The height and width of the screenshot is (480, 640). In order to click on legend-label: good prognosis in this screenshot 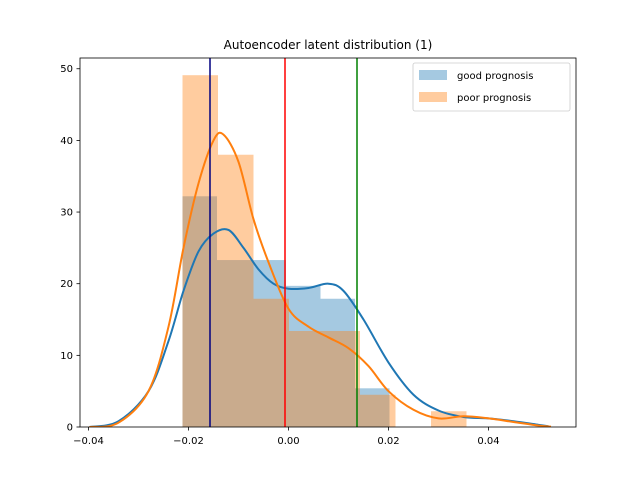, I will do `click(495, 76)`.